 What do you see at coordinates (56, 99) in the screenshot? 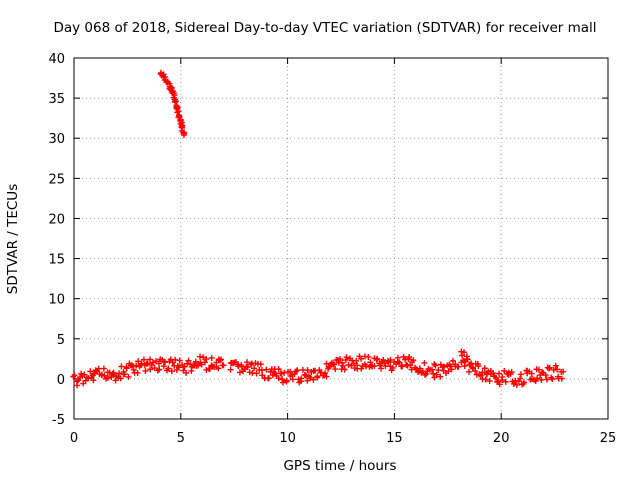
I see `y-tick-label: 35` at bounding box center [56, 99].